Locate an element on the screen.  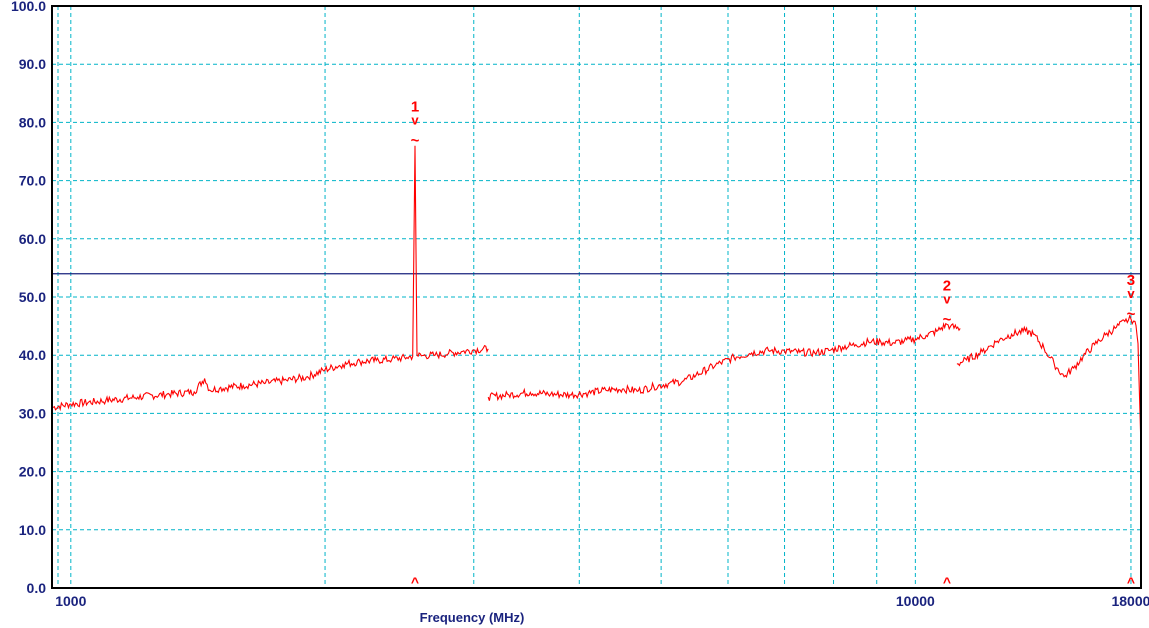
y-tick-label: 10.0 is located at coordinates (32, 530).